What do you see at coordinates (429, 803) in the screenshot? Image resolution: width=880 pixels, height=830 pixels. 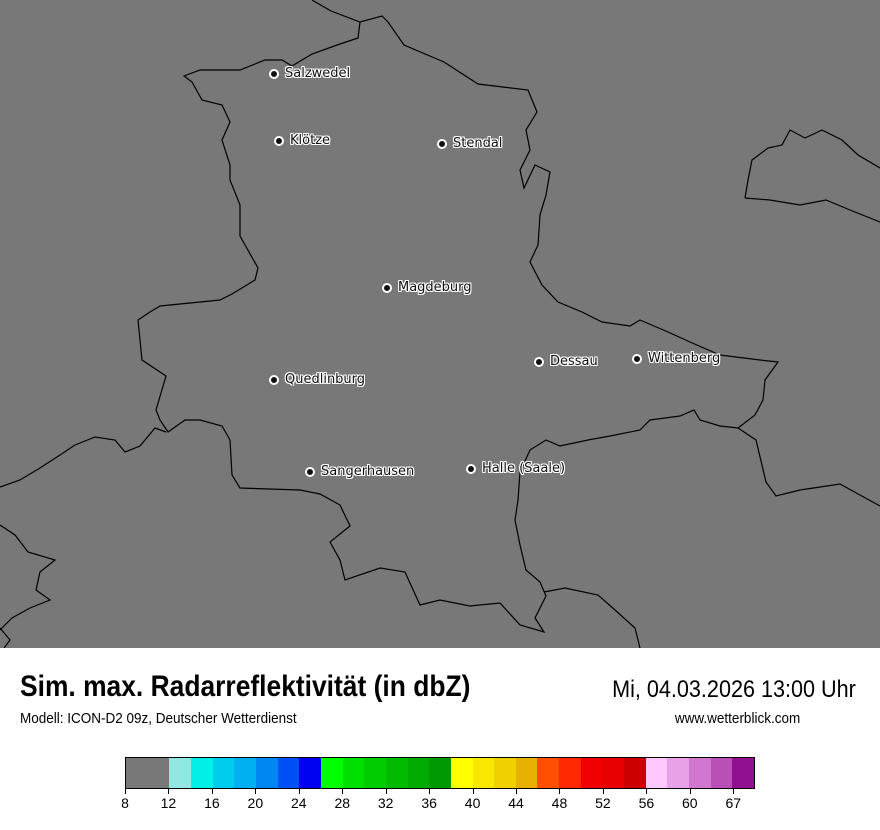 I see `colorbar-tick-label: 36` at bounding box center [429, 803].